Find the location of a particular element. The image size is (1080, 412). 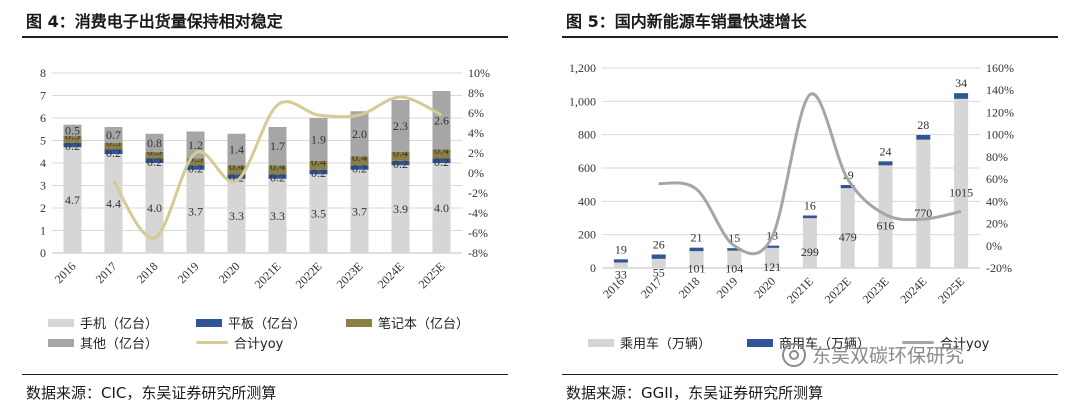

x-tick-label: 2017 is located at coordinates (106, 272).